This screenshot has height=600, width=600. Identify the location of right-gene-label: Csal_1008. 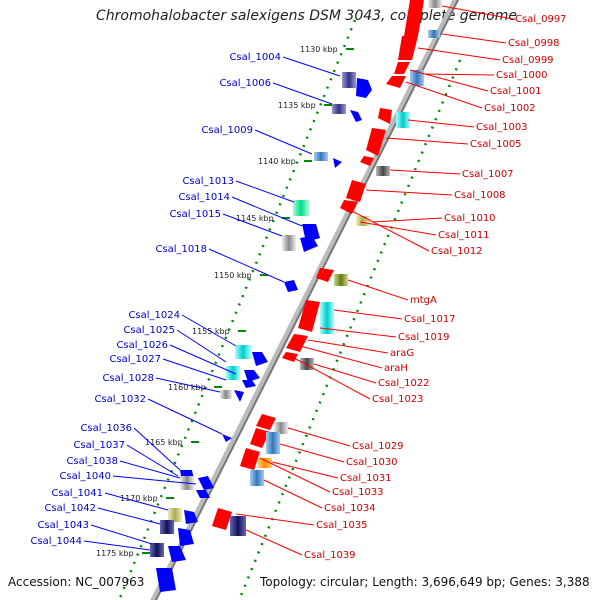
(480, 195).